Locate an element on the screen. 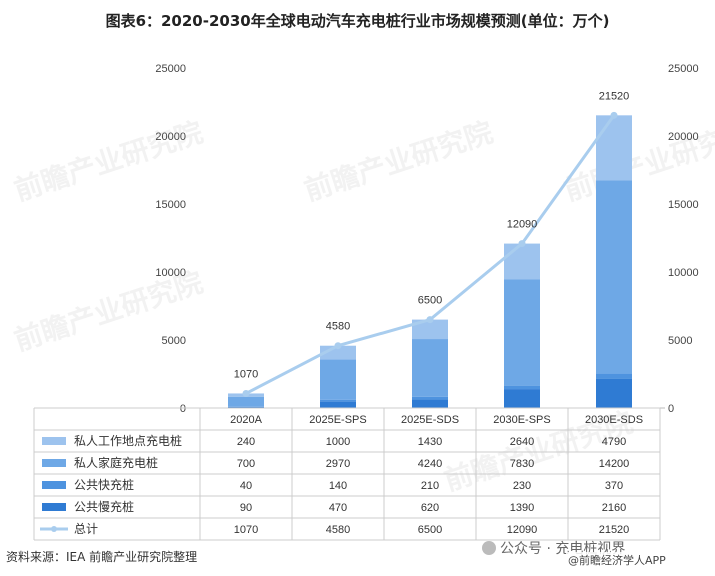 The image size is (715, 576). table-cell: 620 is located at coordinates (430, 508).